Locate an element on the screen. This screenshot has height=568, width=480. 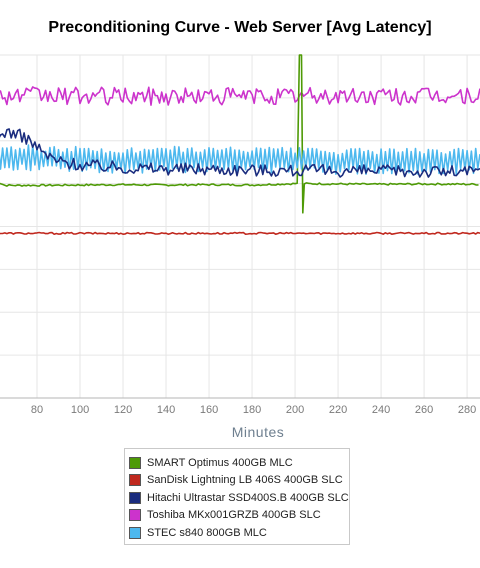
x-tick-label: 200 is located at coordinates (295, 410).